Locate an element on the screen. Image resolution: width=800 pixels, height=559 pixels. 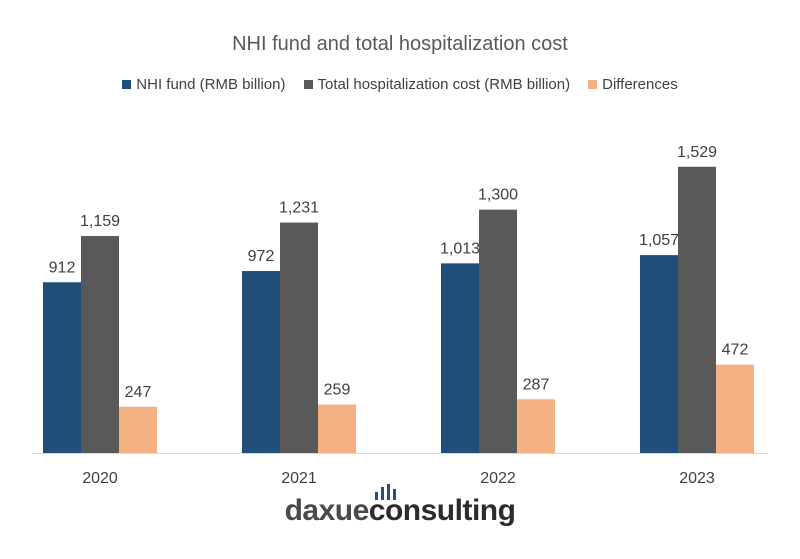
legend-label-differences: Differences is located at coordinates (640, 84).